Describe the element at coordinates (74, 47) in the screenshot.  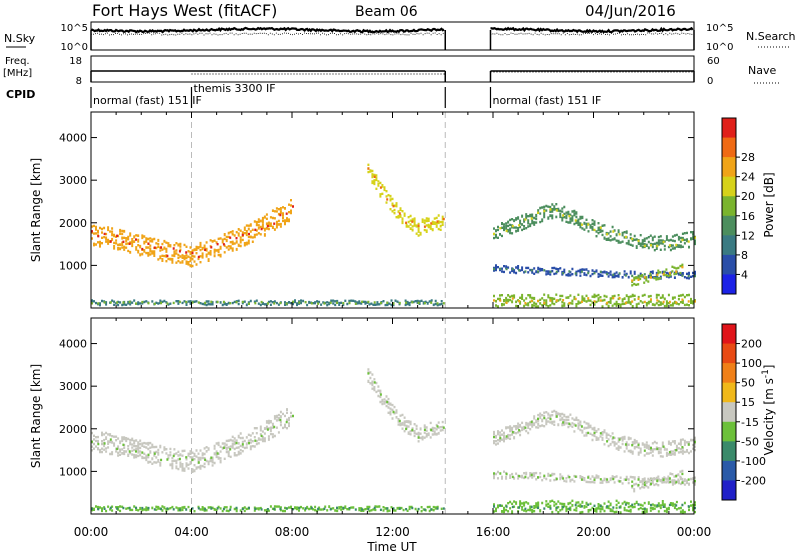
I see `nsky-tick-bottom: 10^0` at that location.